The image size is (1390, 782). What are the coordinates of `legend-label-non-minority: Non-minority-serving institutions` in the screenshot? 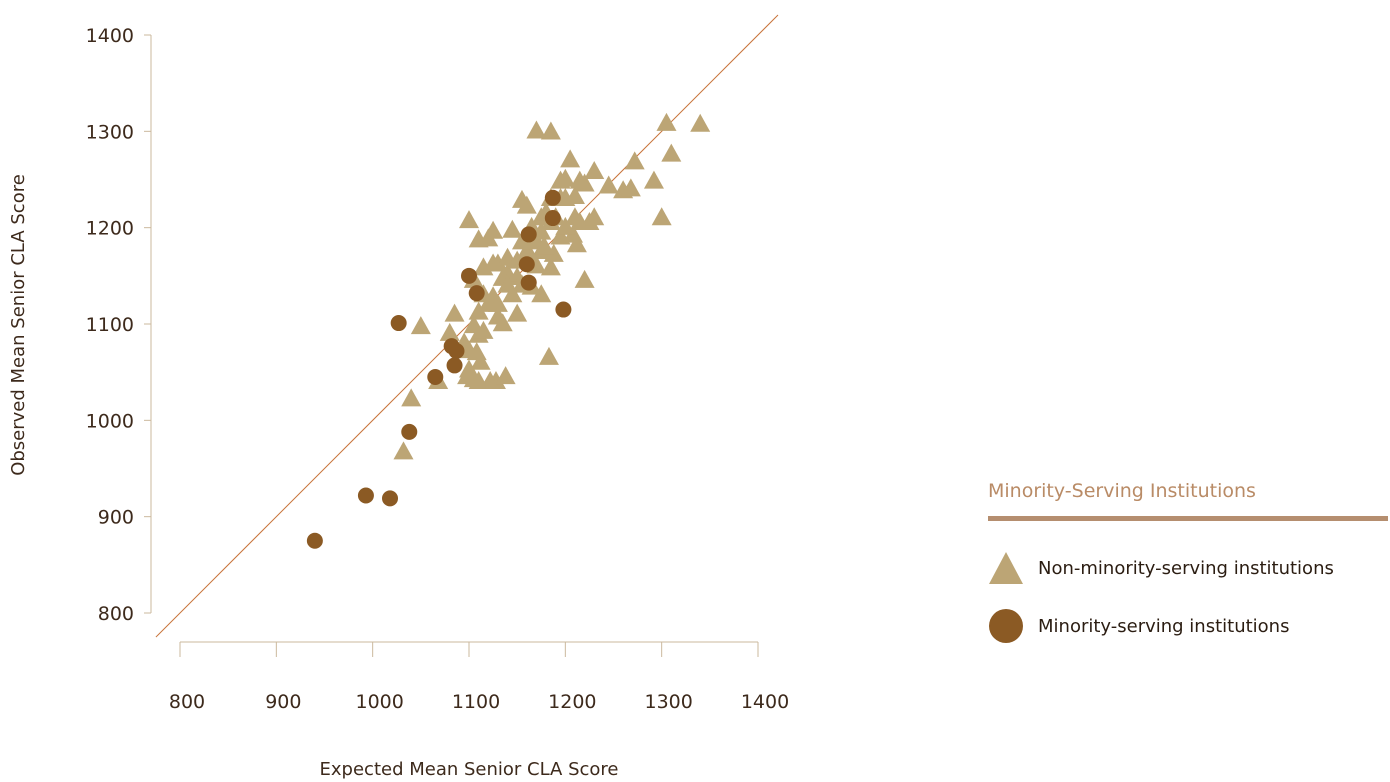 It's located at (1186, 568).